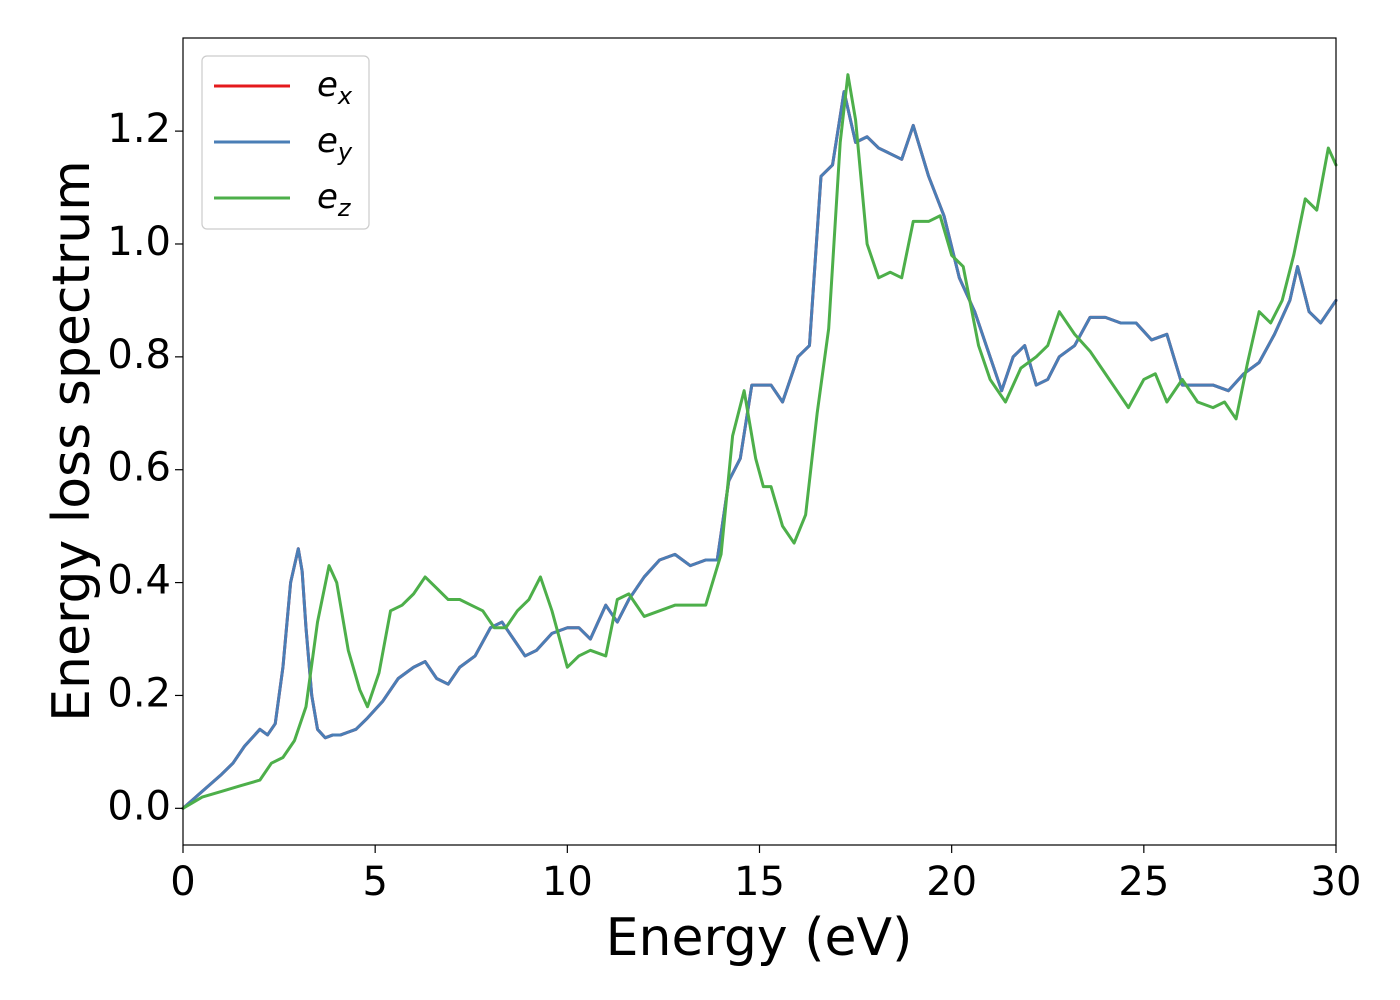 This screenshot has width=1400, height=1000. I want to click on x-axis-ticks: 0 5 10 15 20 25 30, so click(765, 875).